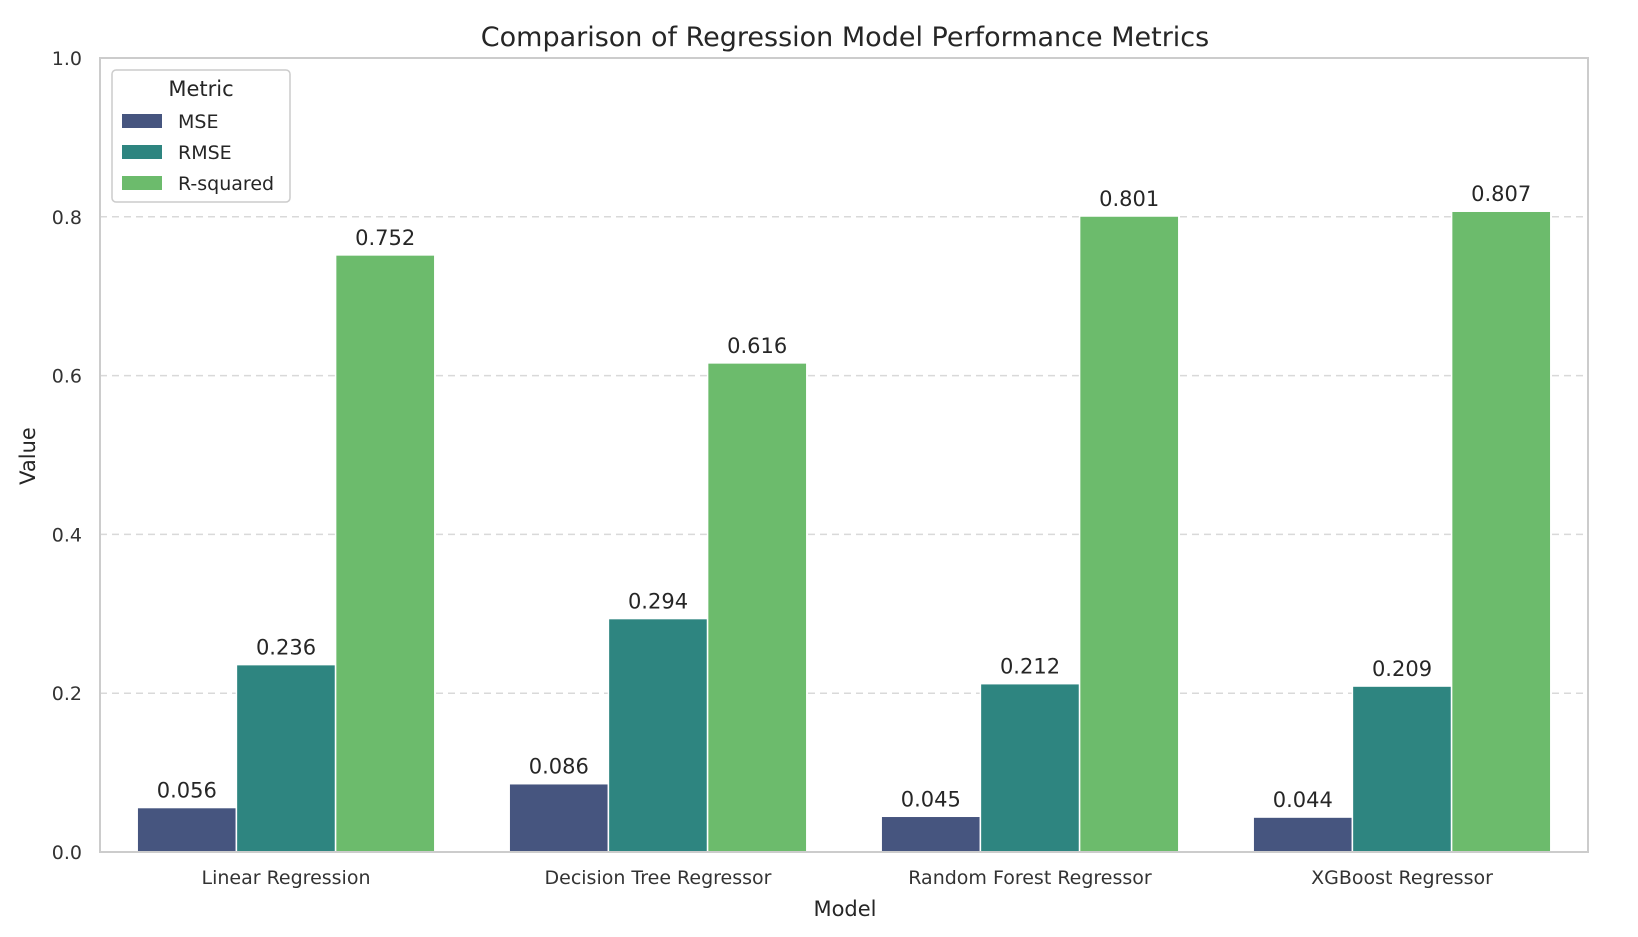 The width and height of the screenshot is (1638, 937). What do you see at coordinates (286, 648) in the screenshot?
I see `bar-value-label: 0.236` at bounding box center [286, 648].